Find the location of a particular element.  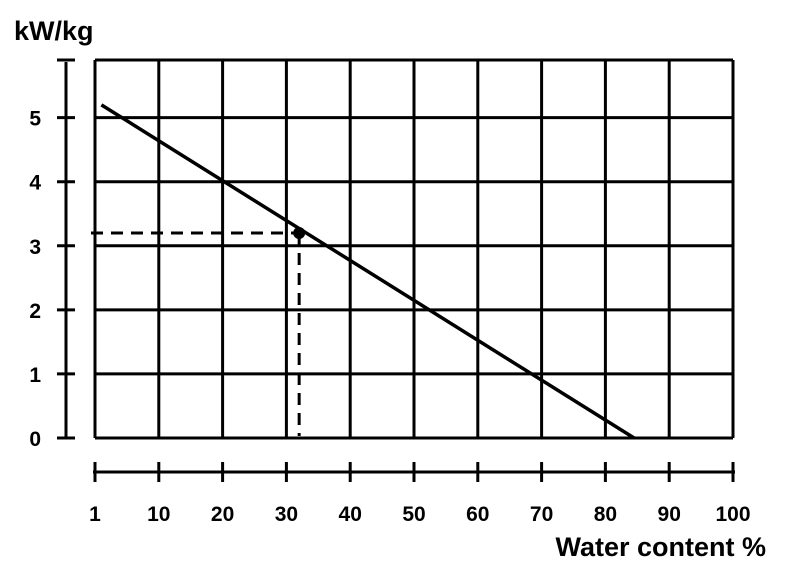

y-tick-label-2: 2 is located at coordinates (35, 311).